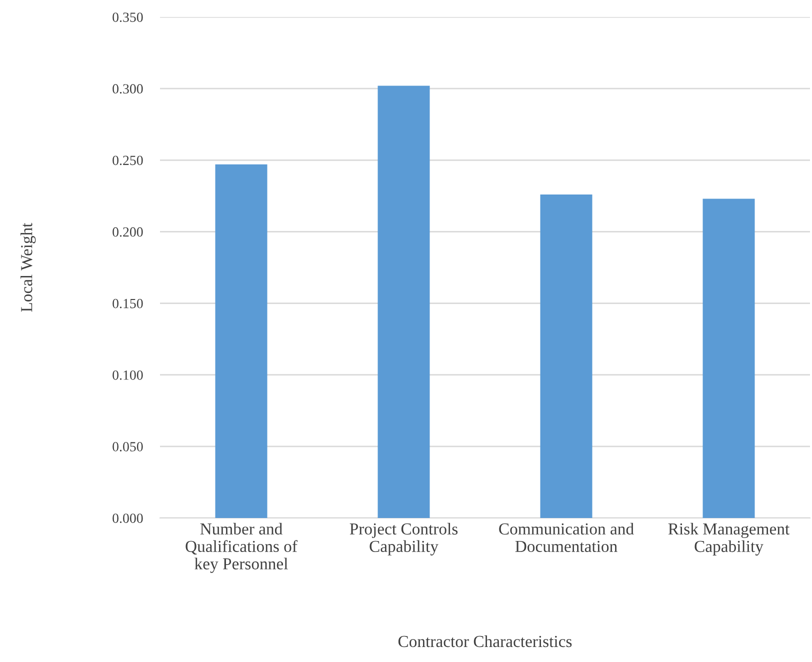 Image resolution: width=812 pixels, height=662 pixels. Describe the element at coordinates (127, 375) in the screenshot. I see `y-tick-label: 0.100` at that location.